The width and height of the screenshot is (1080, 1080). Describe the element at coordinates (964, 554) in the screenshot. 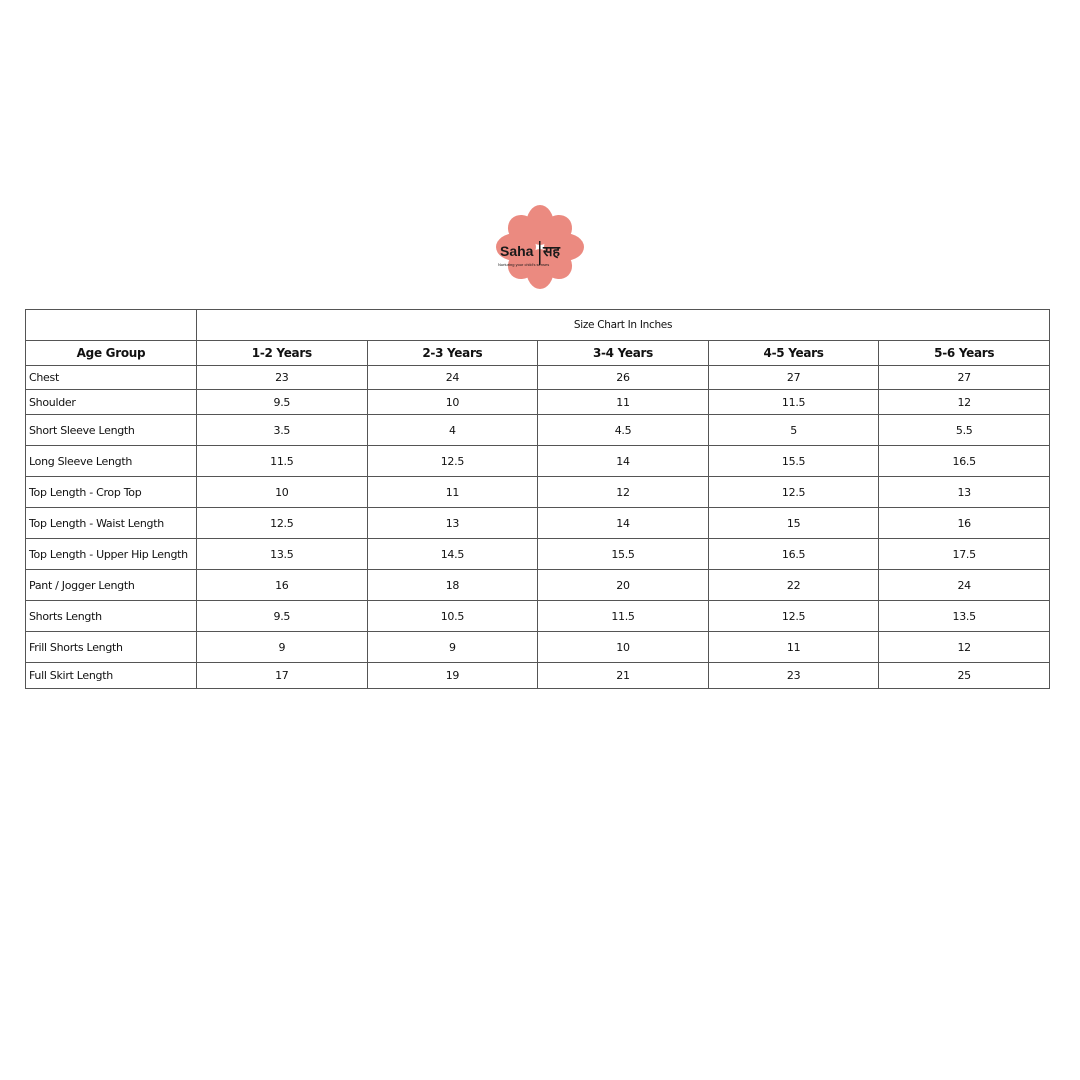

I see `table-cell: 17.5` at that location.